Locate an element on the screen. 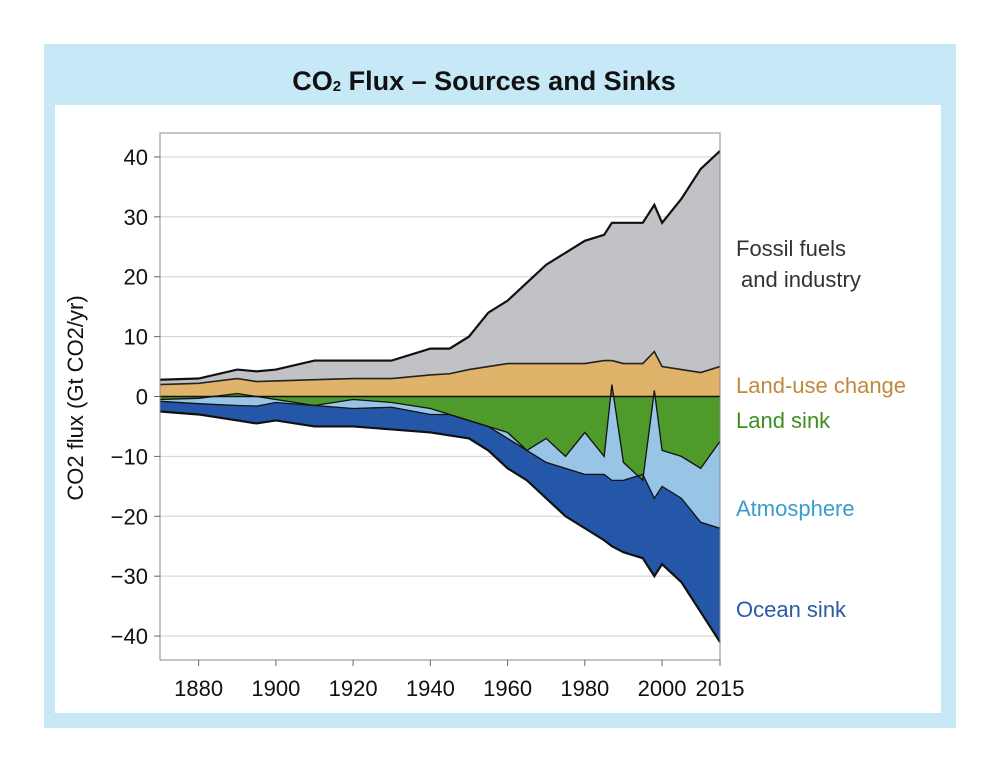 The image size is (1000, 773). label-land-sink: Land sink is located at coordinates (783, 420).